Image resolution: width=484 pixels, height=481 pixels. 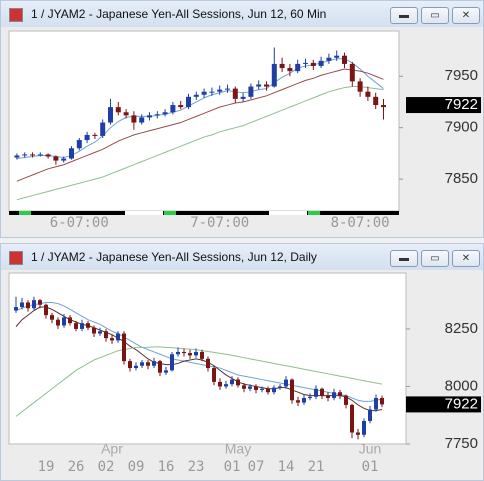 What do you see at coordinates (238, 449) in the screenshot?
I see `month-label: May` at bounding box center [238, 449].